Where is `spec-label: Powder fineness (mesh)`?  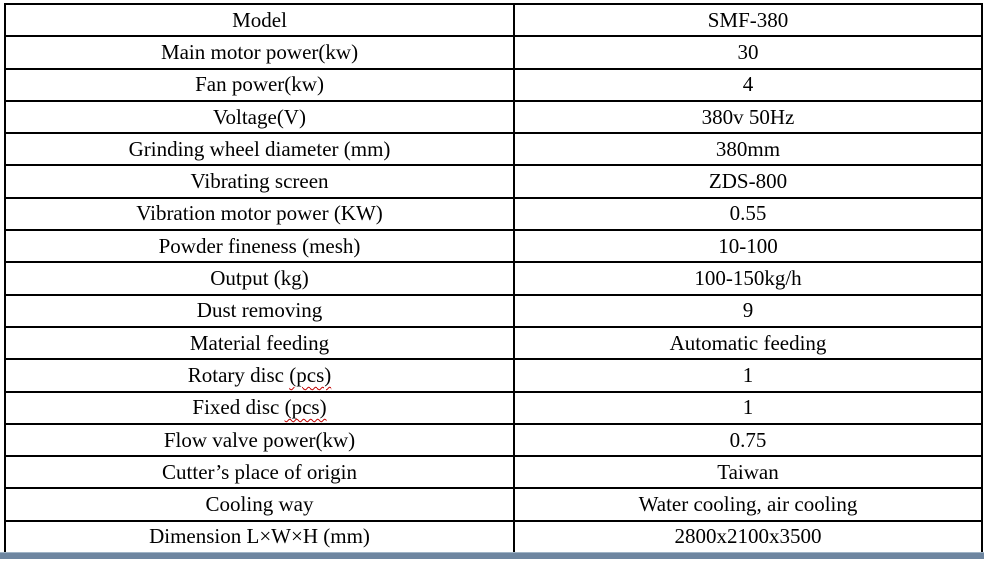
spec-label: Powder fineness (mesh) is located at coordinates (259, 246).